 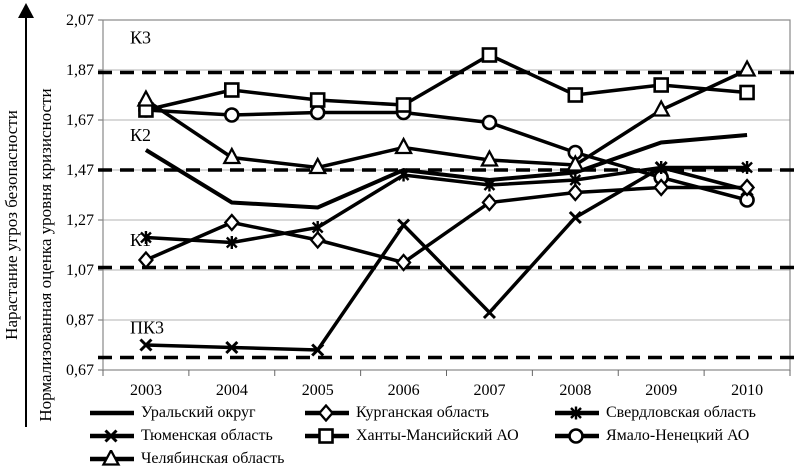 I want to click on legend-triangle-glyph, so click(x=111, y=457).